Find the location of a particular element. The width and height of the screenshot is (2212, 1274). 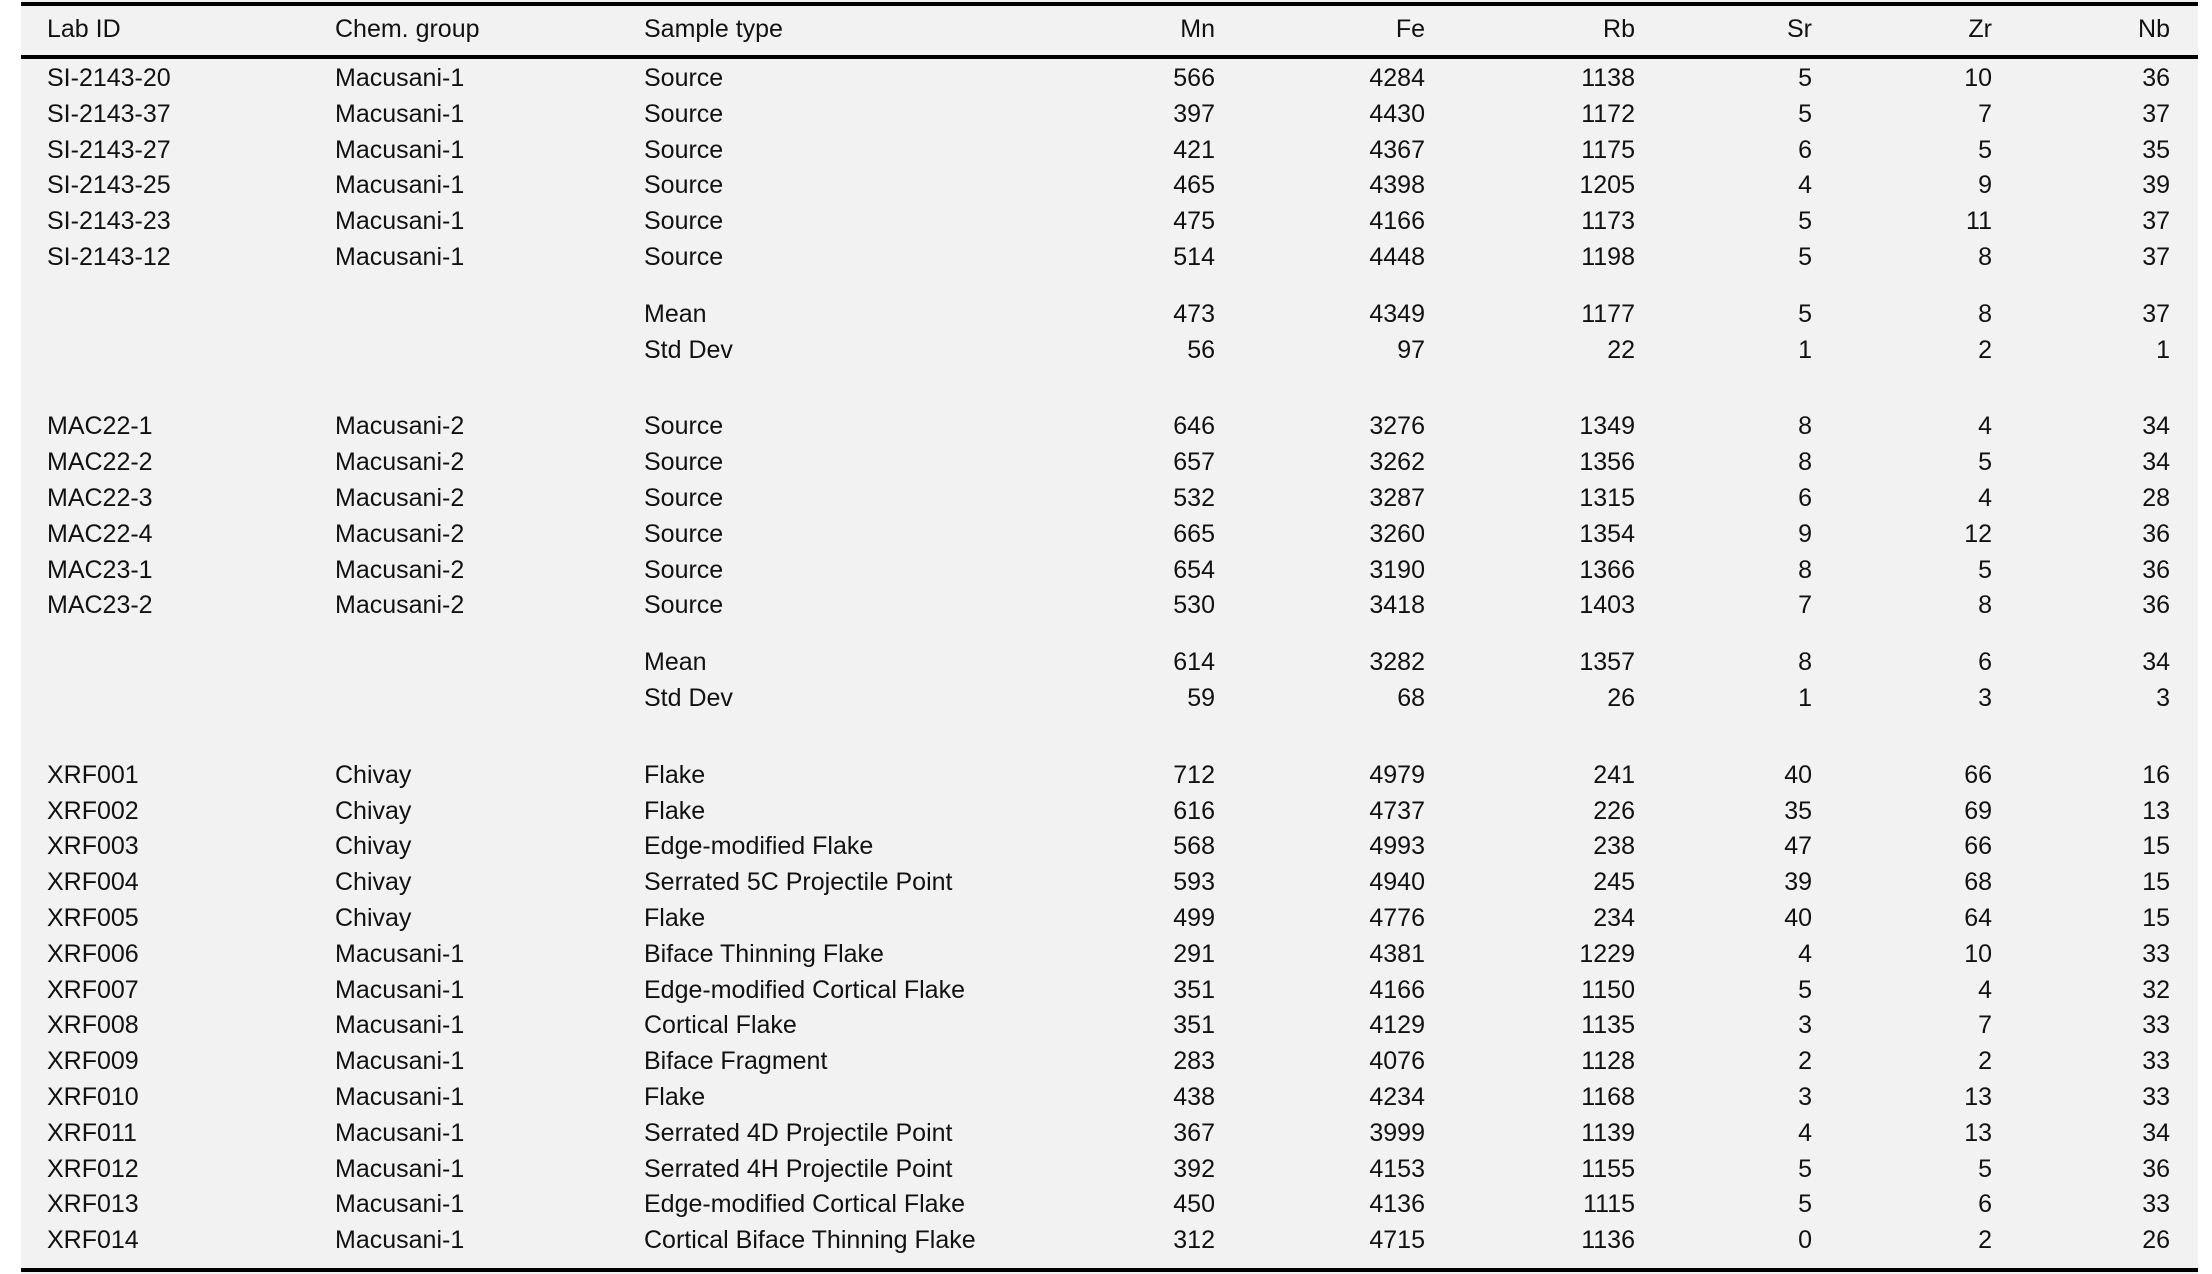

cell-fe: 4136 is located at coordinates (1397, 1204).